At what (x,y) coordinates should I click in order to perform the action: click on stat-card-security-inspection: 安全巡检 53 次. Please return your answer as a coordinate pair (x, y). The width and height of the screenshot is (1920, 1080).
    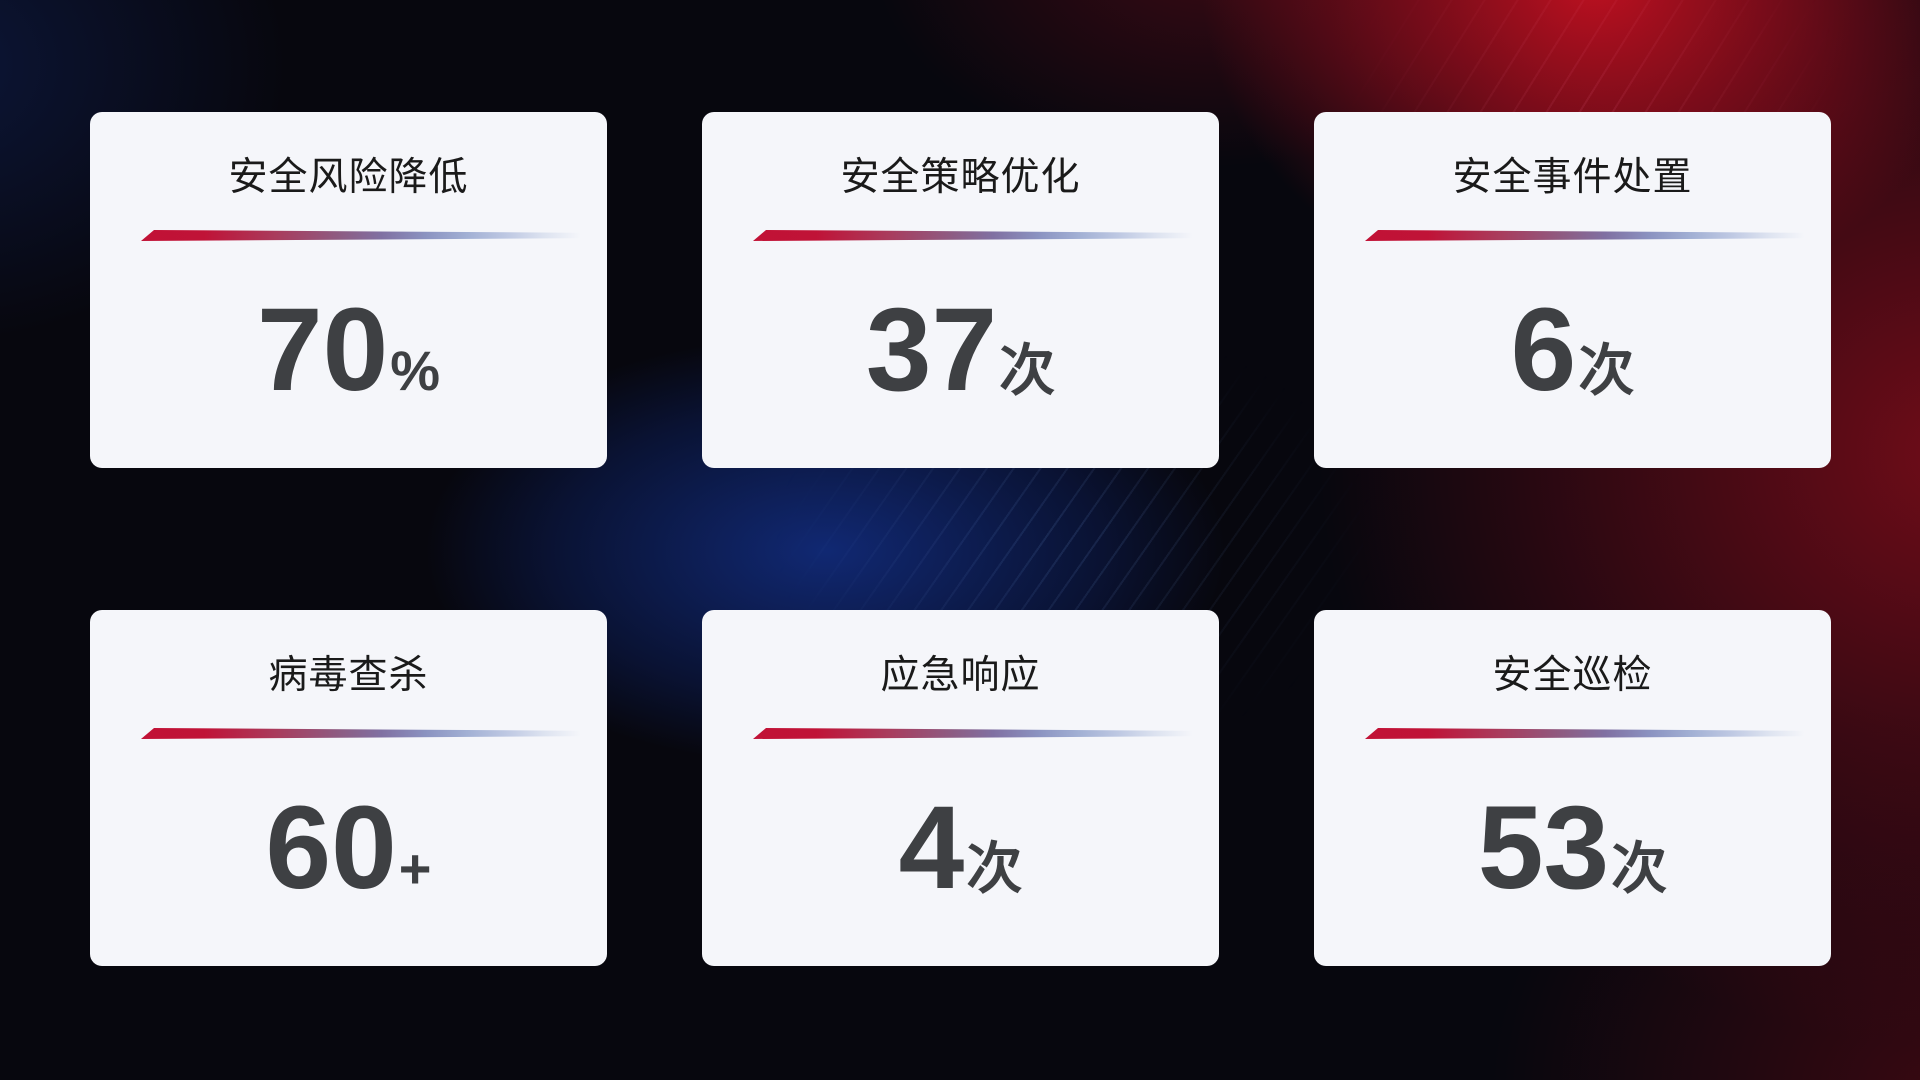
    Looking at the image, I should click on (1572, 788).